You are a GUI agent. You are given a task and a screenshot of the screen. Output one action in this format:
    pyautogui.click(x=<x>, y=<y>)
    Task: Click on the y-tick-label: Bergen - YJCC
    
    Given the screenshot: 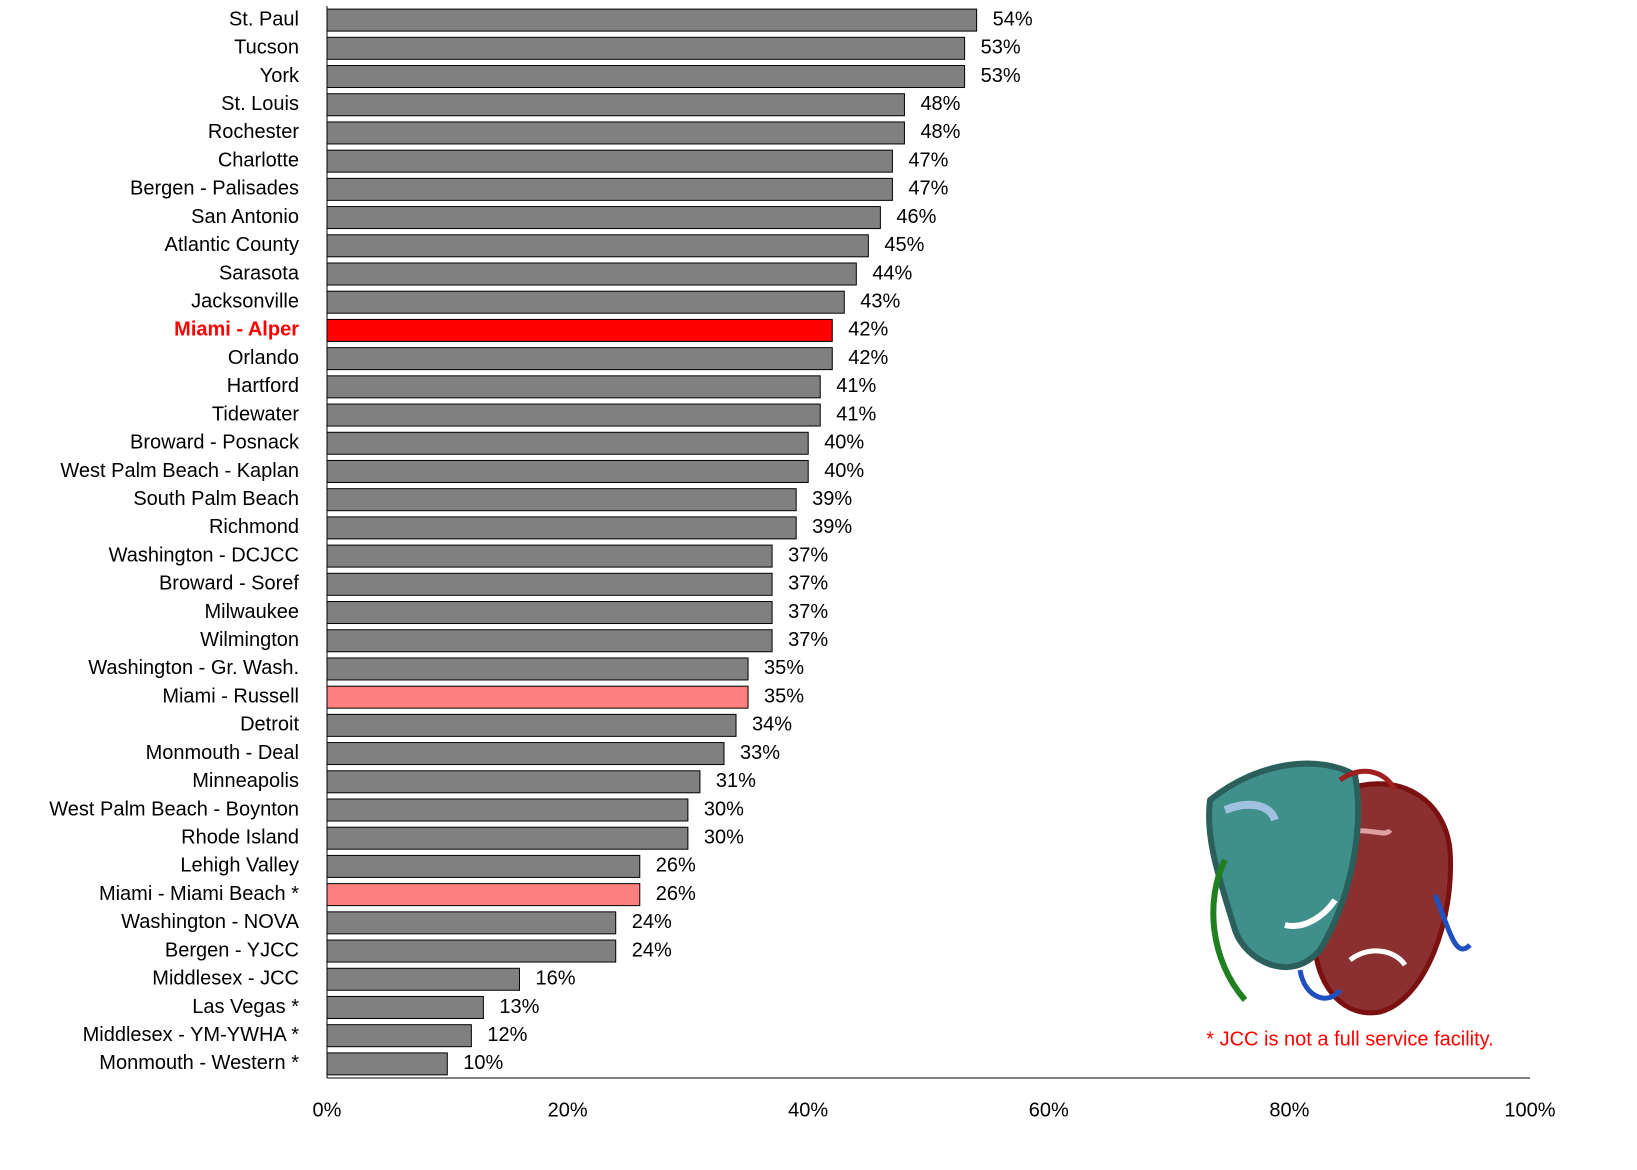 What is the action you would take?
    pyautogui.click(x=232, y=950)
    